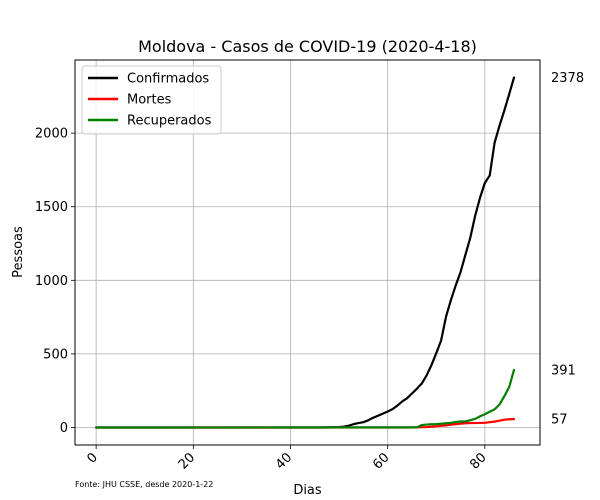 This screenshot has height=500, width=600. I want to click on legend-box, so click(151, 100).